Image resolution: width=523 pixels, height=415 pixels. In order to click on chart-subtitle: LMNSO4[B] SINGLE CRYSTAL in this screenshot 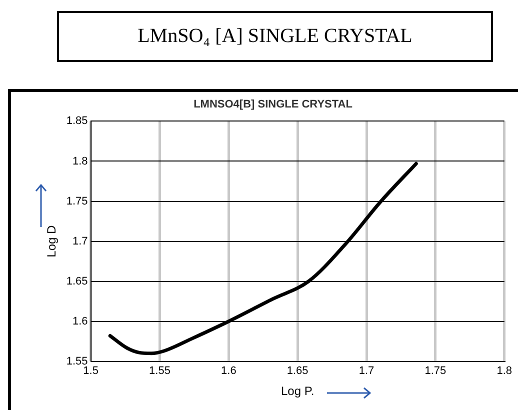, I will do `click(273, 104)`.